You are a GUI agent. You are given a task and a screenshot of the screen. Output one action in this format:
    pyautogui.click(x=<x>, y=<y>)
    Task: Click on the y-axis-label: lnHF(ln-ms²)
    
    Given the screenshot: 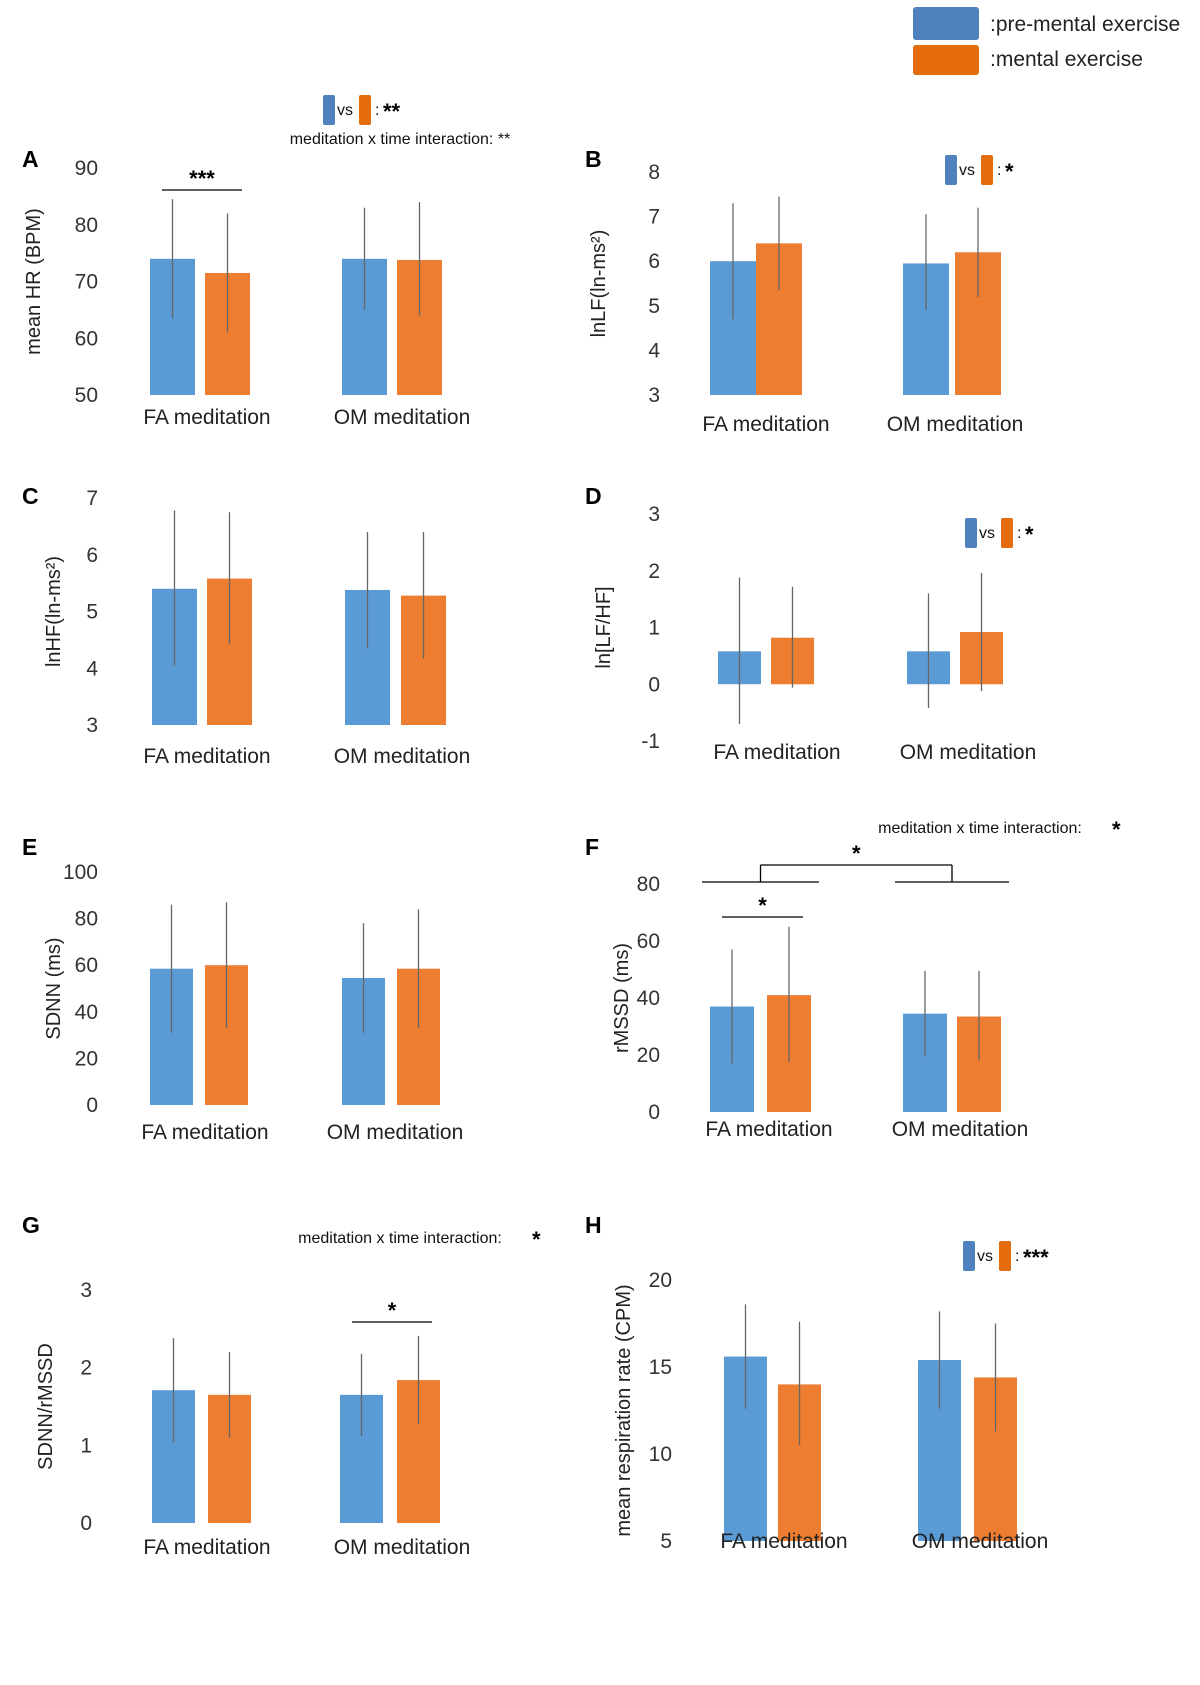 What is the action you would take?
    pyautogui.click(x=54, y=611)
    